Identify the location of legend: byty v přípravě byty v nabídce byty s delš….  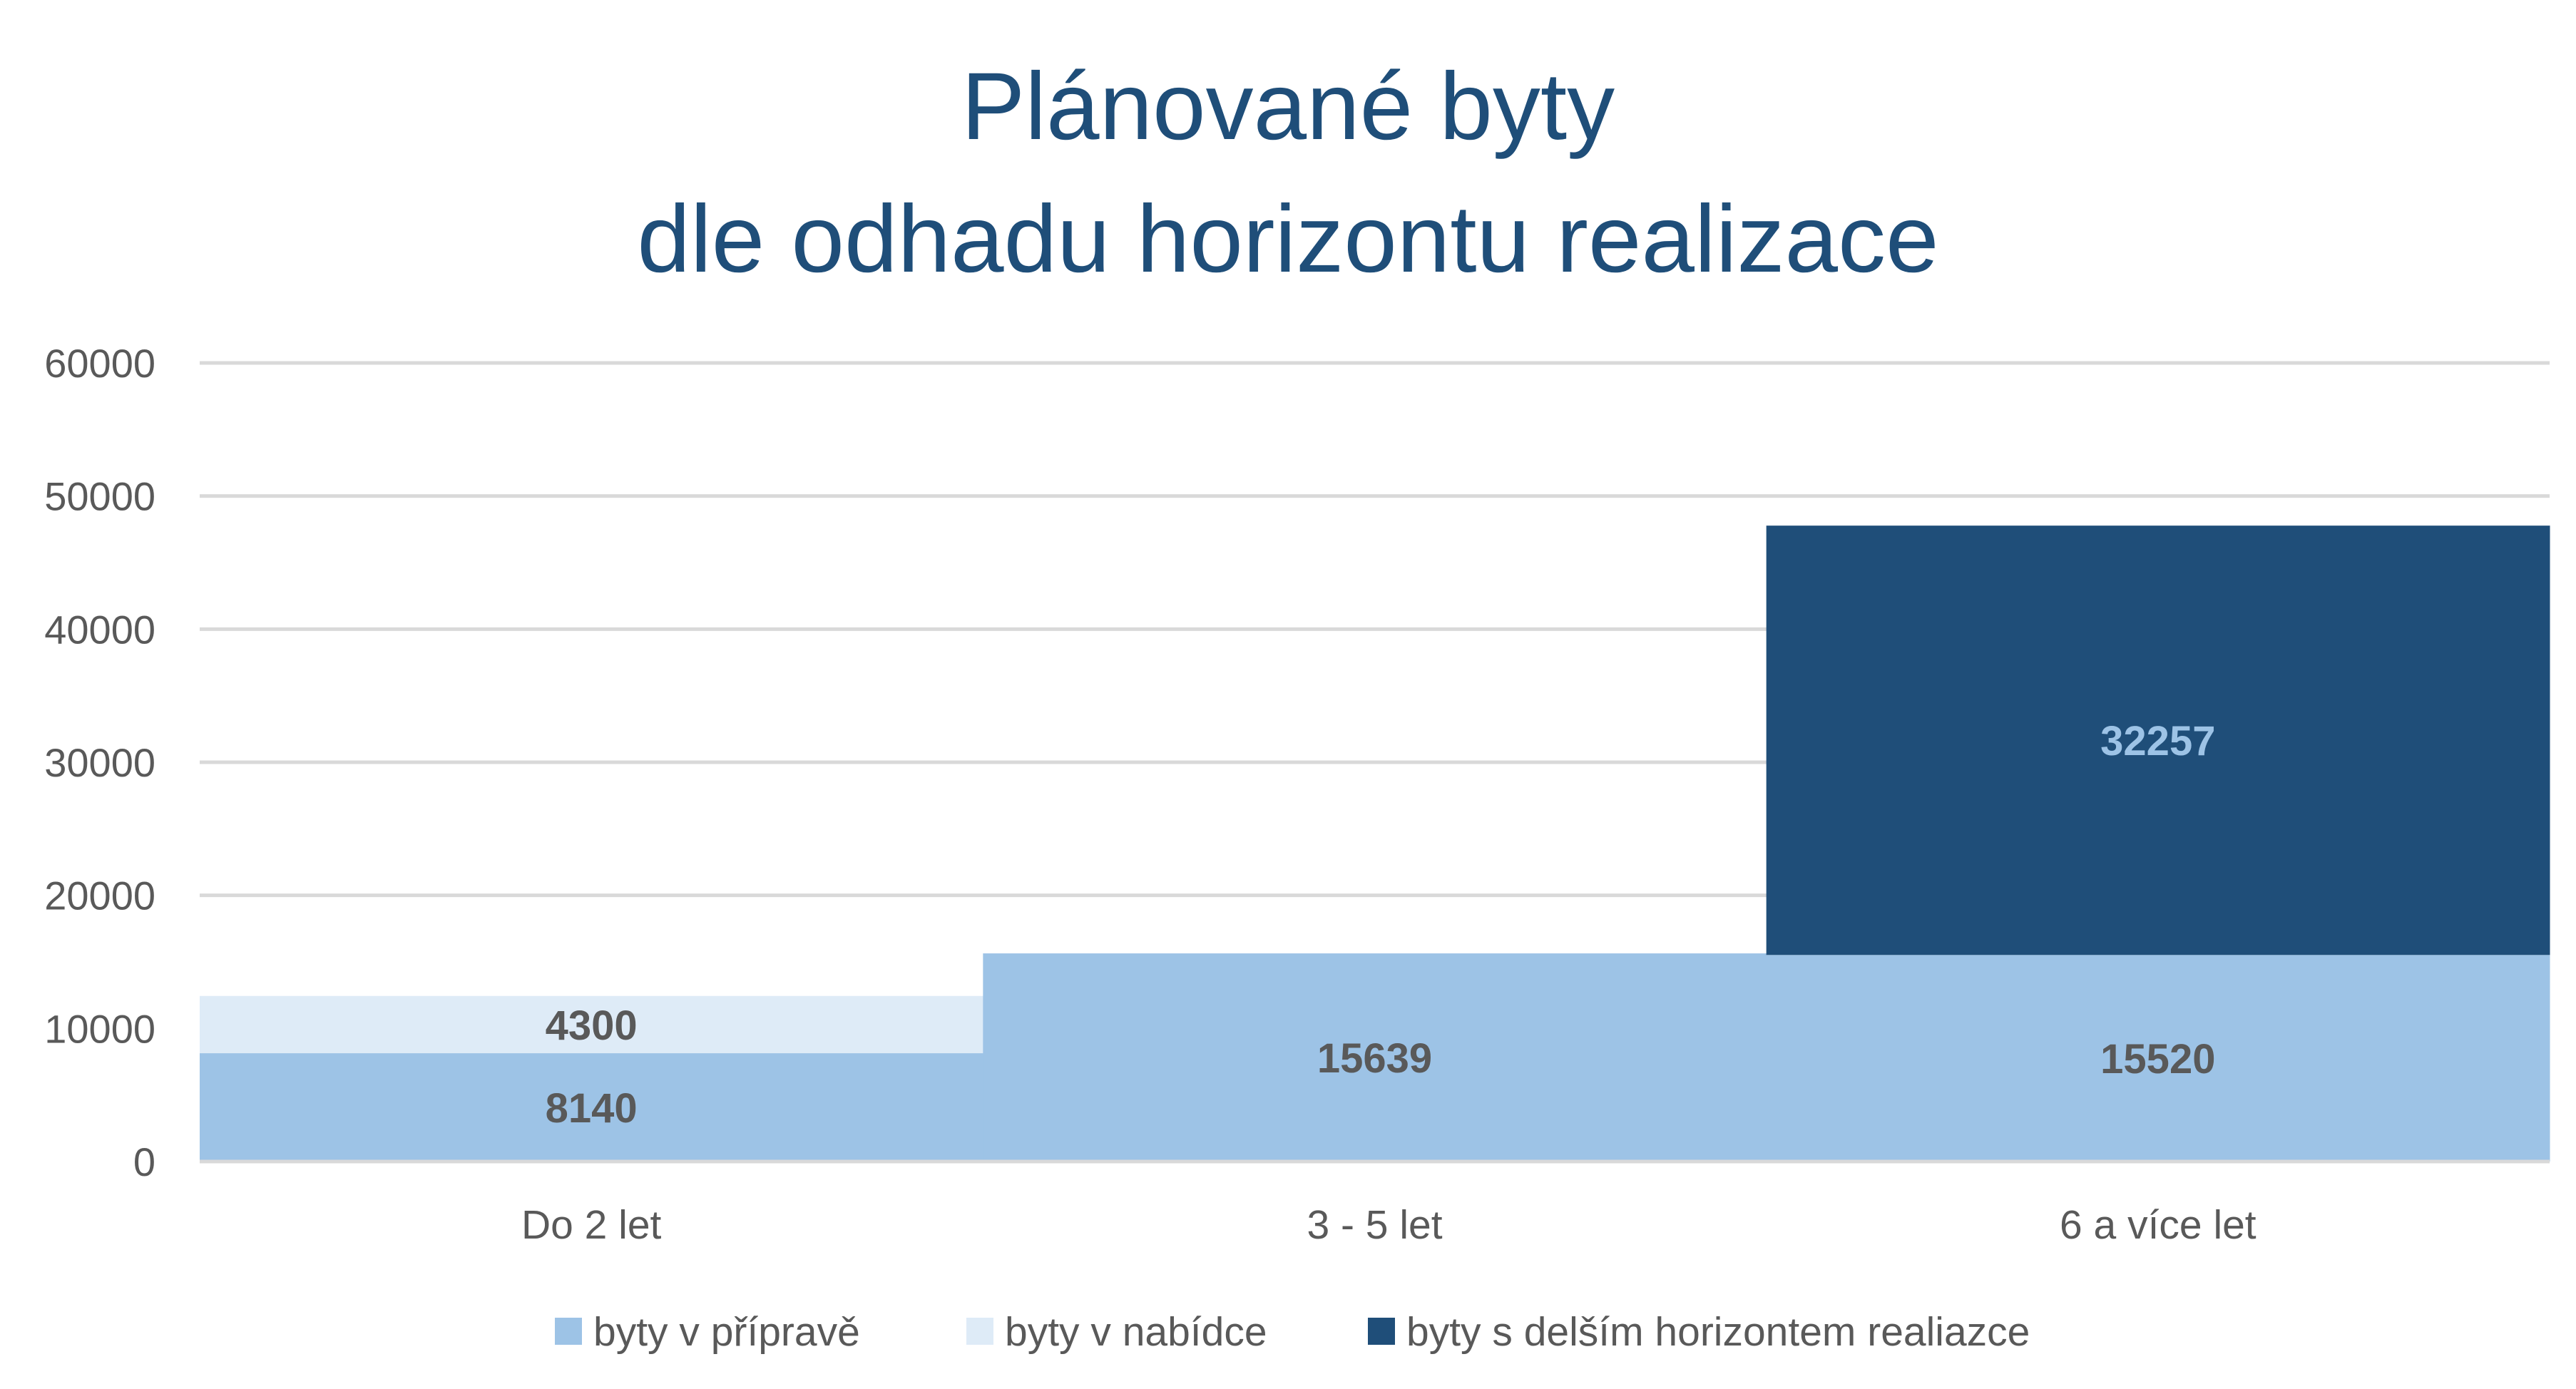
(1293, 1332).